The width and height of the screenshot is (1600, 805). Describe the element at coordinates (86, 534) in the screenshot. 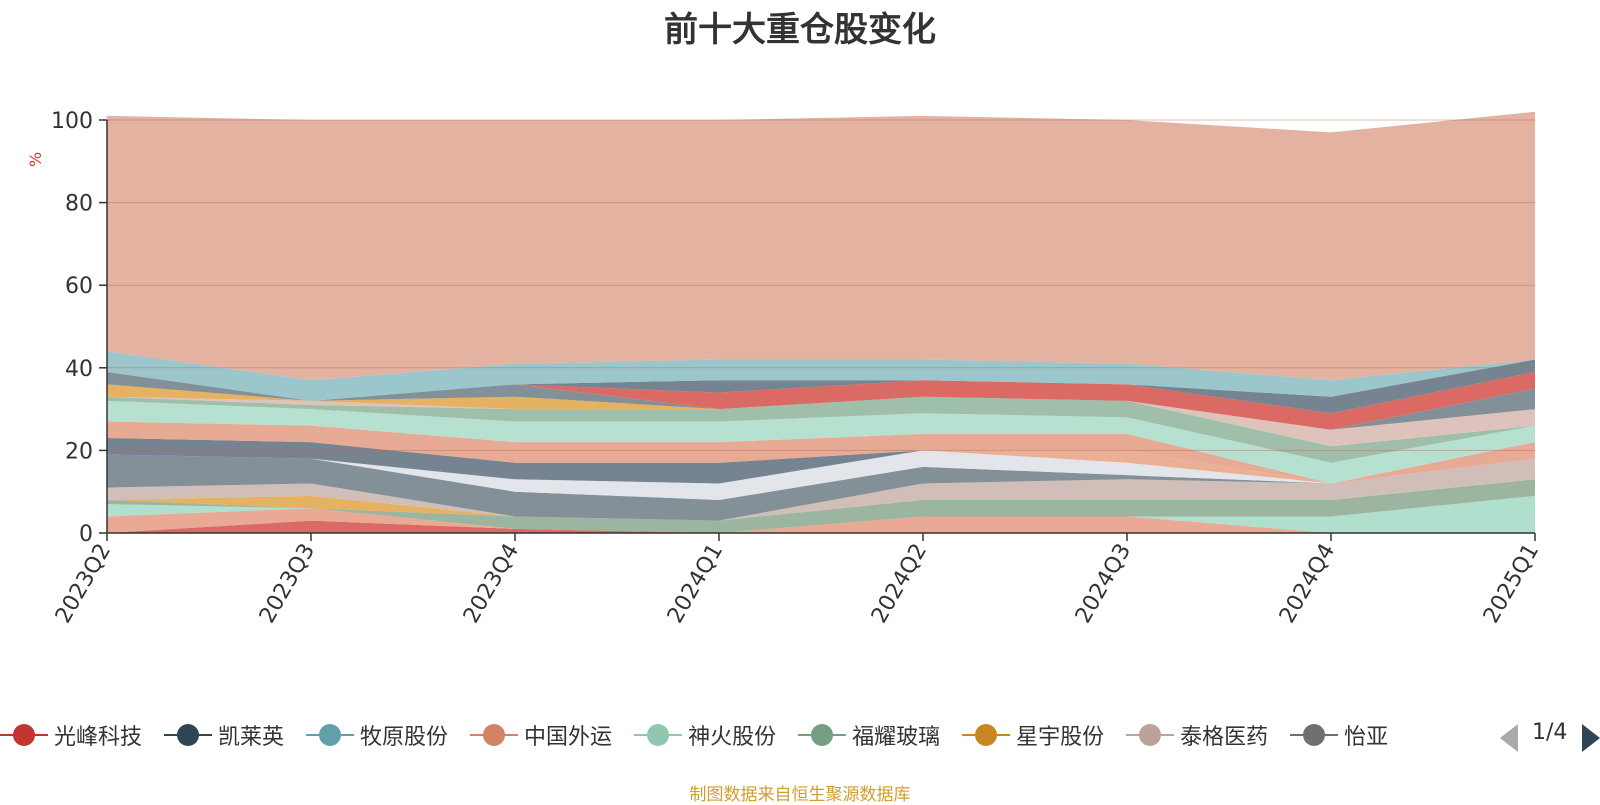

I see `y-tick-label: 0` at that location.